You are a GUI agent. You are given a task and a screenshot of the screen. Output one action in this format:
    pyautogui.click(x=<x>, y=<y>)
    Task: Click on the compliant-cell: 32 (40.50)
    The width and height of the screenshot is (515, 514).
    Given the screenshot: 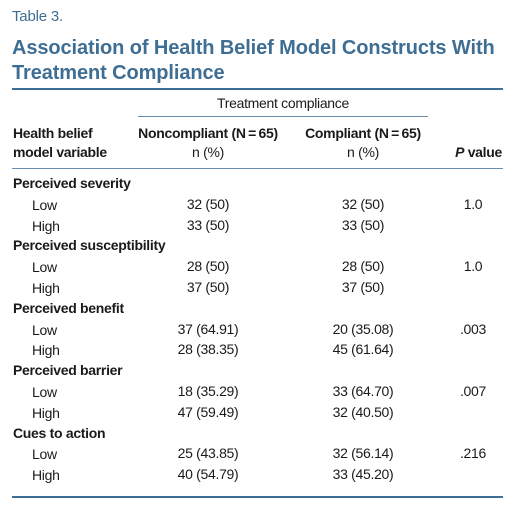 What is the action you would take?
    pyautogui.click(x=363, y=412)
    